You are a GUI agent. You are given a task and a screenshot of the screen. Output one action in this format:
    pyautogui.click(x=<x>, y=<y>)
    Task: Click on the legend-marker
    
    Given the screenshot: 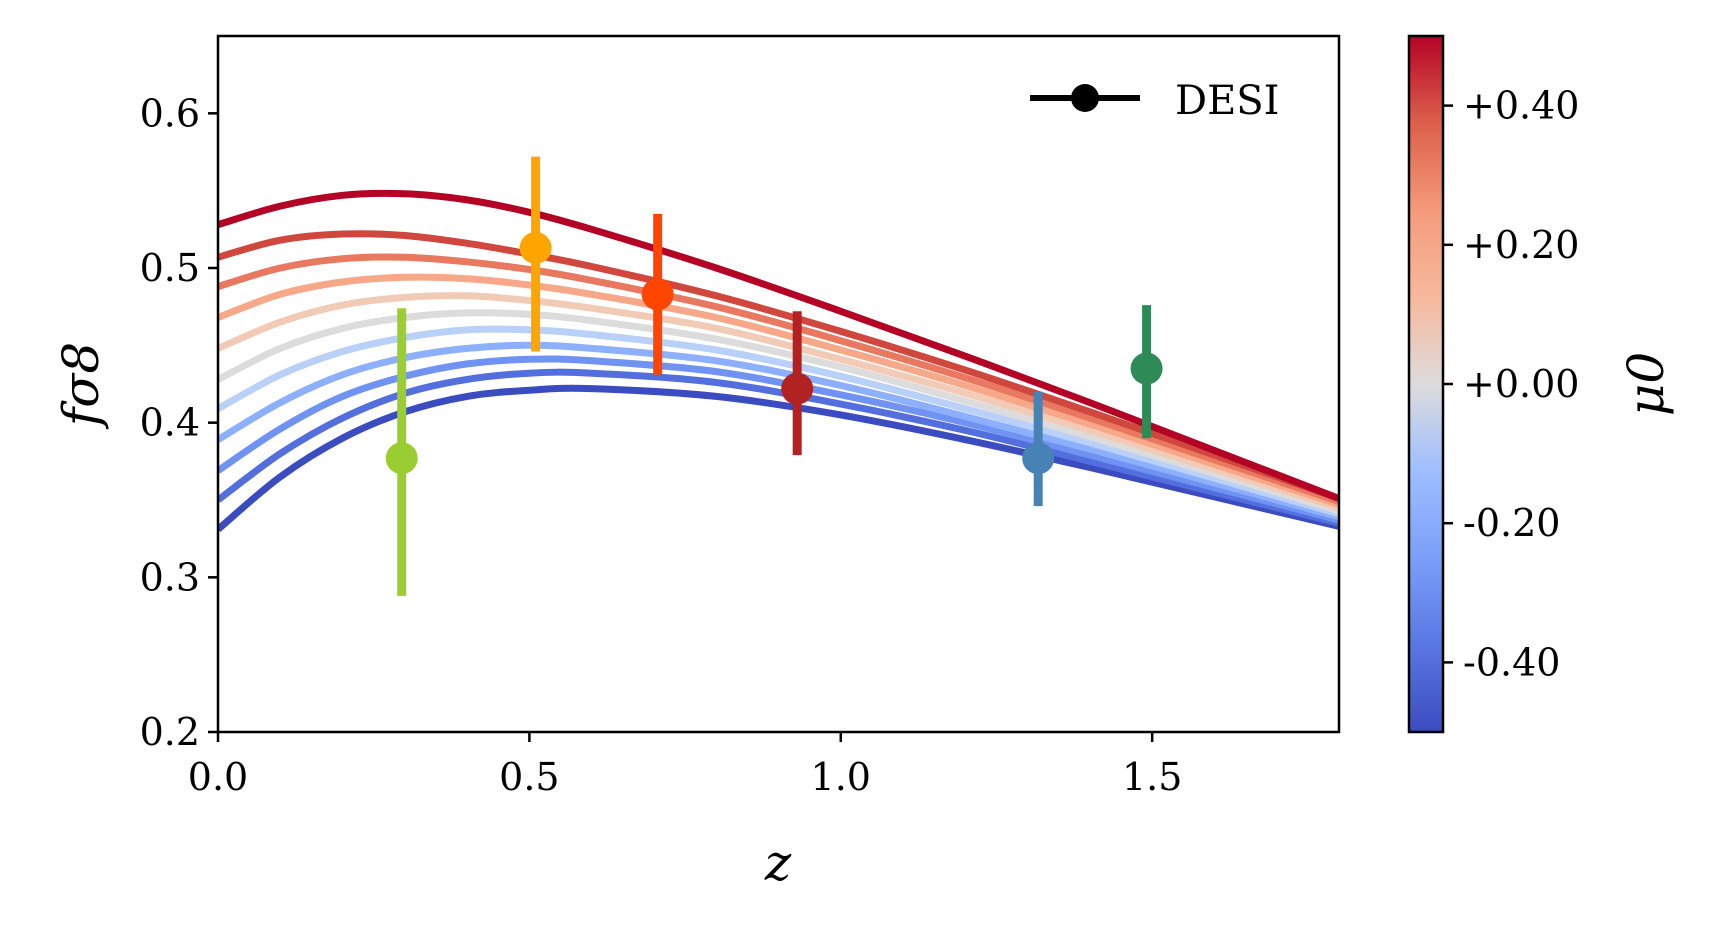 What is the action you would take?
    pyautogui.click(x=1085, y=98)
    